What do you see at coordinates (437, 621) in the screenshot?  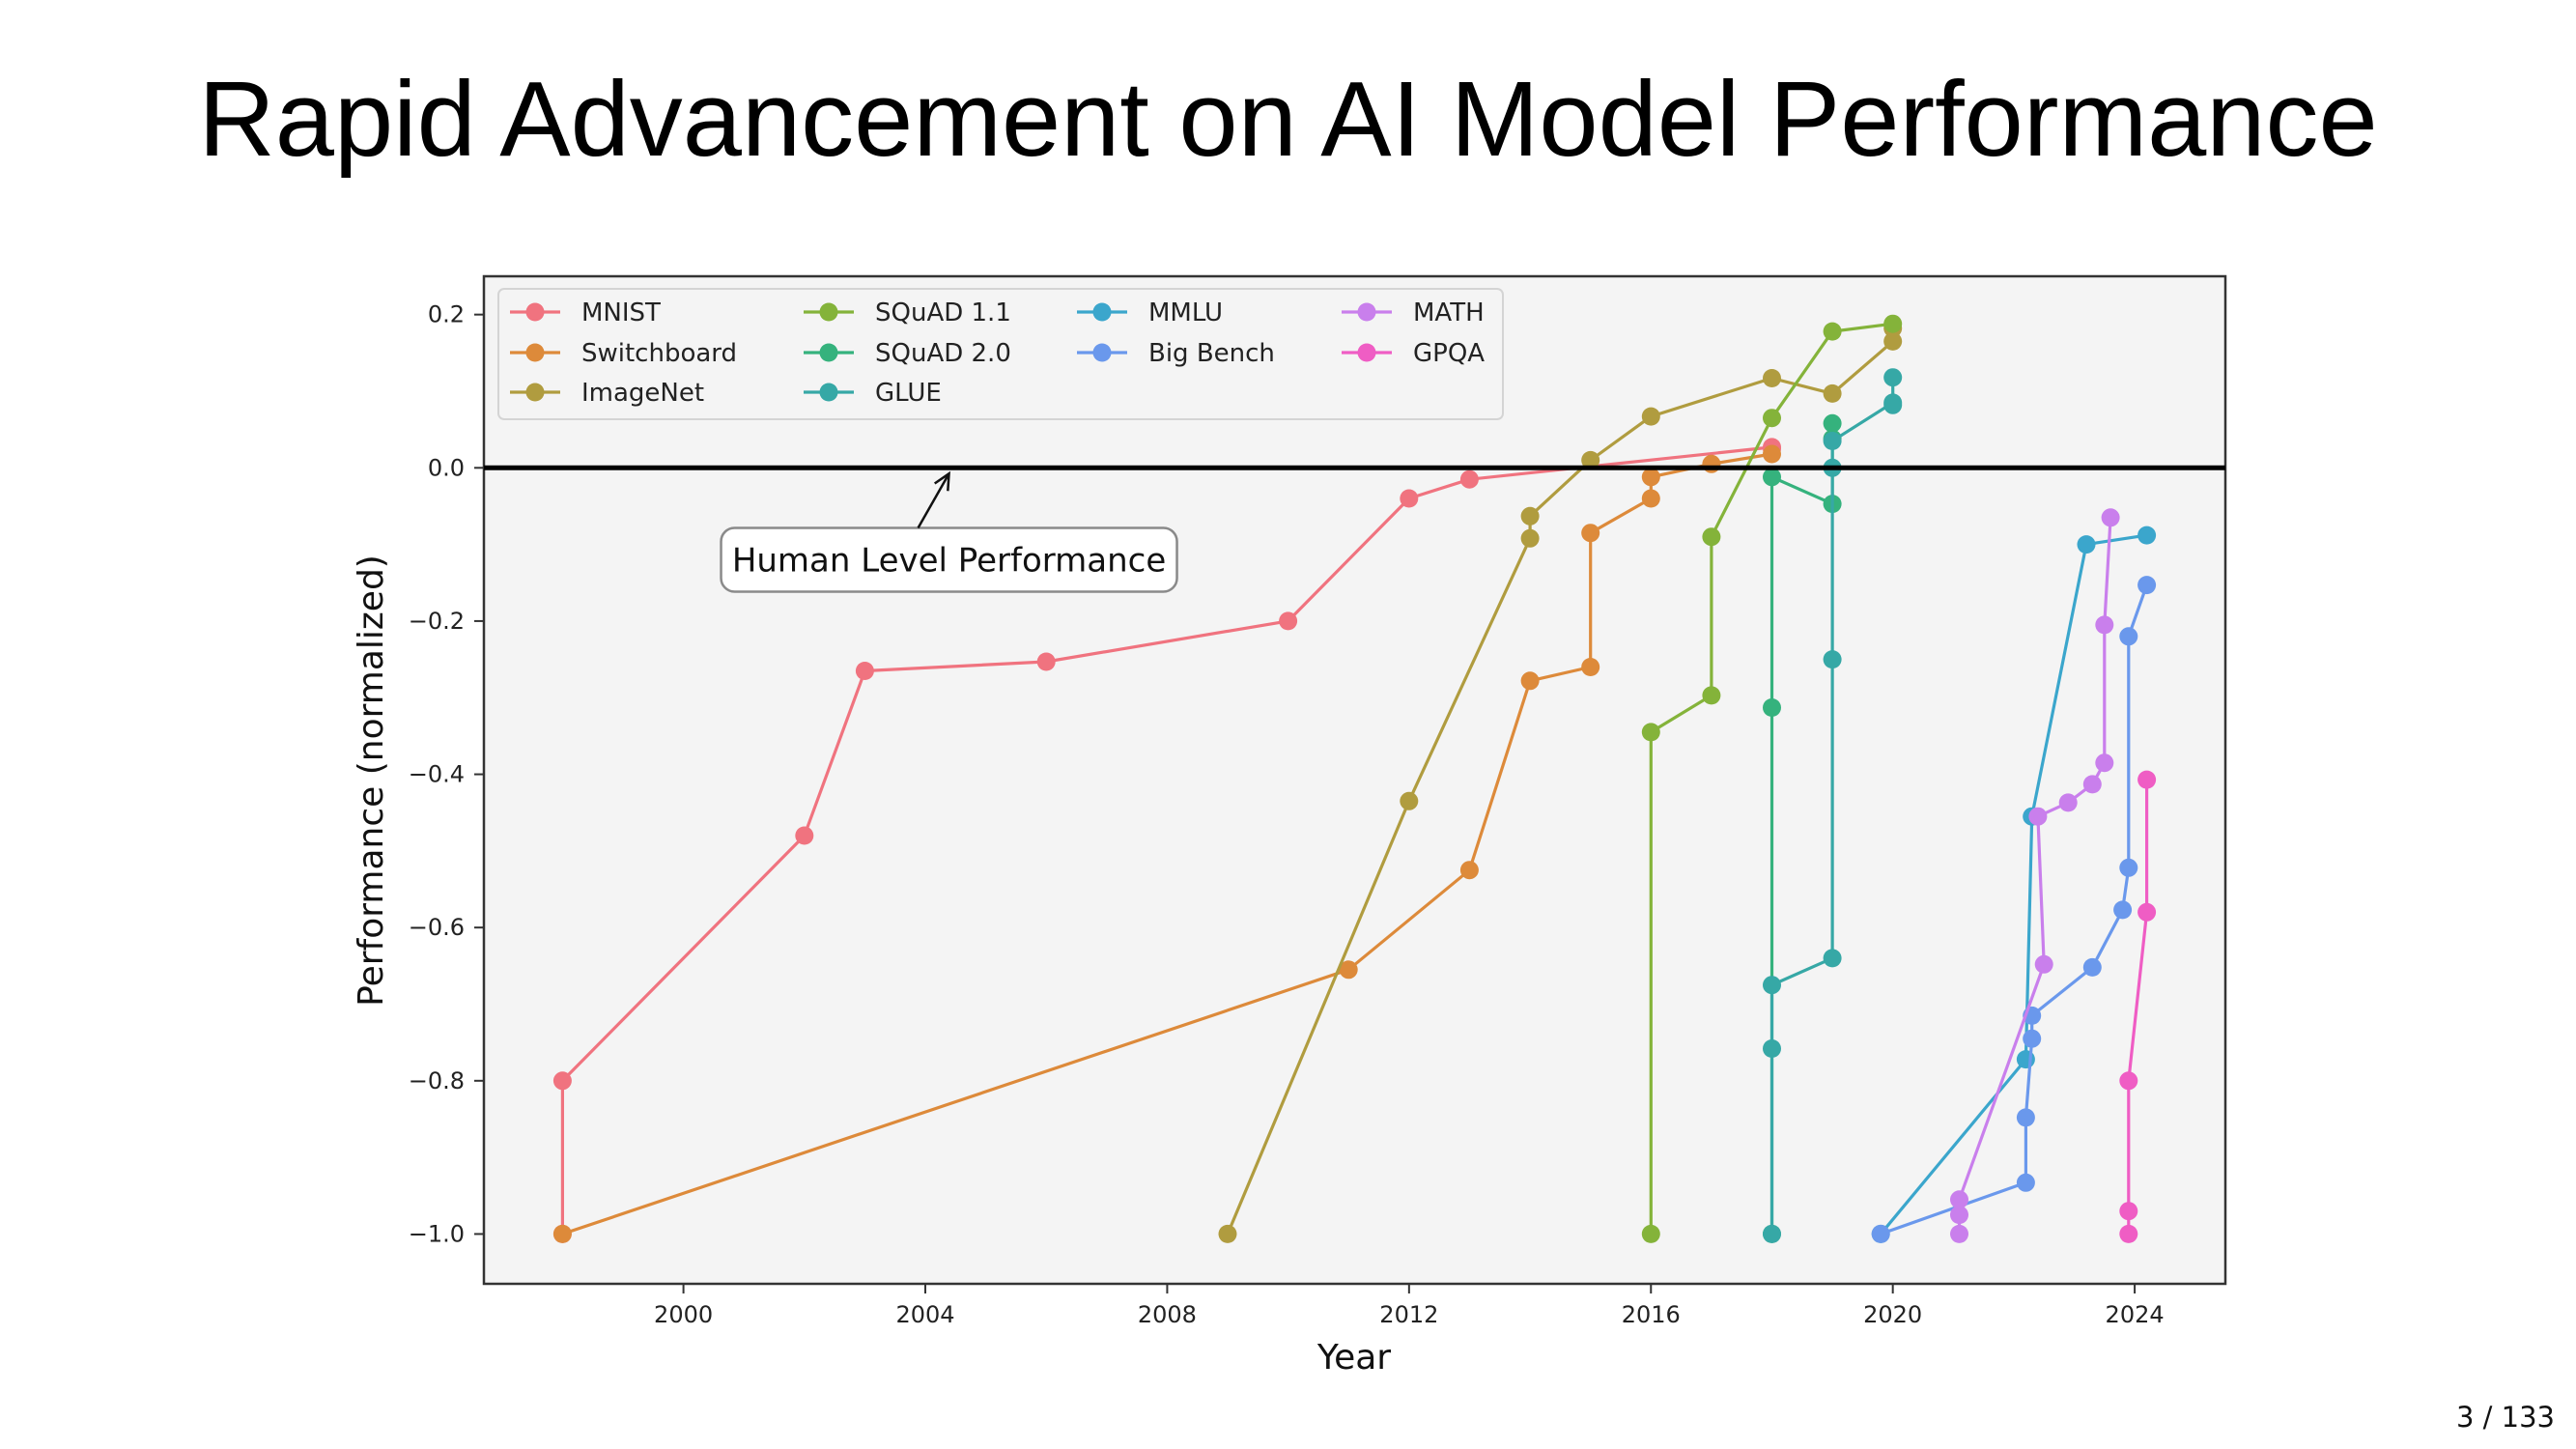 I see `y-tick-label: −0.2` at bounding box center [437, 621].